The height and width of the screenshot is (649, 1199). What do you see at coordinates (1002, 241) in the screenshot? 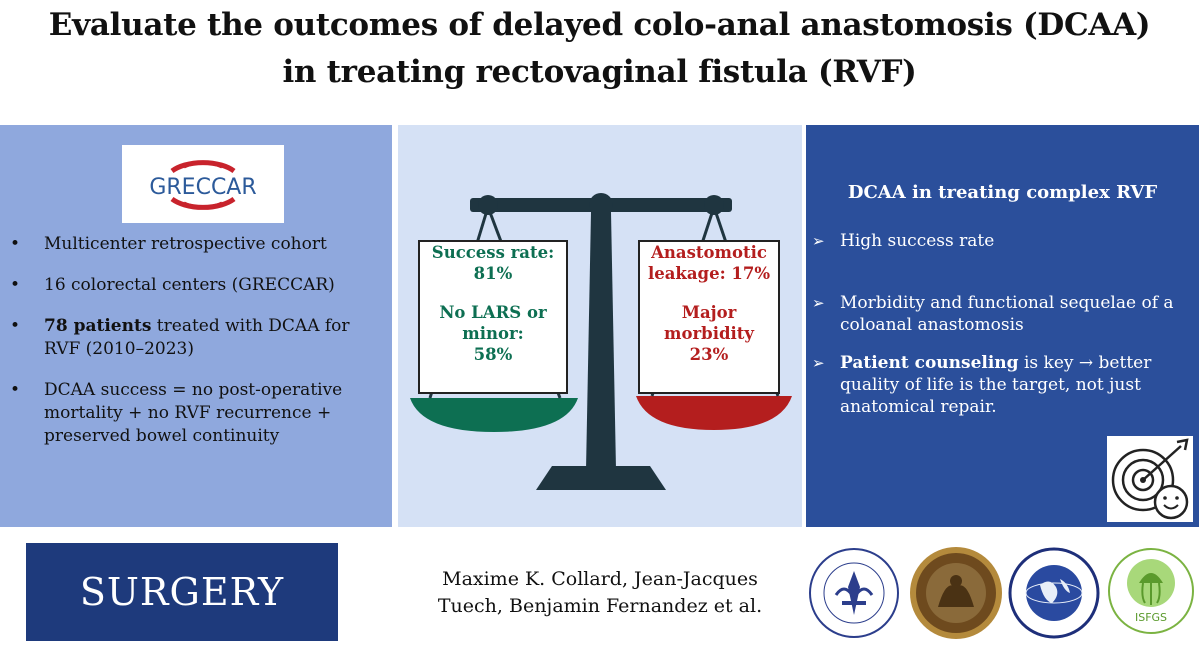
I see `conclusion-item: High success rate` at bounding box center [1002, 241].